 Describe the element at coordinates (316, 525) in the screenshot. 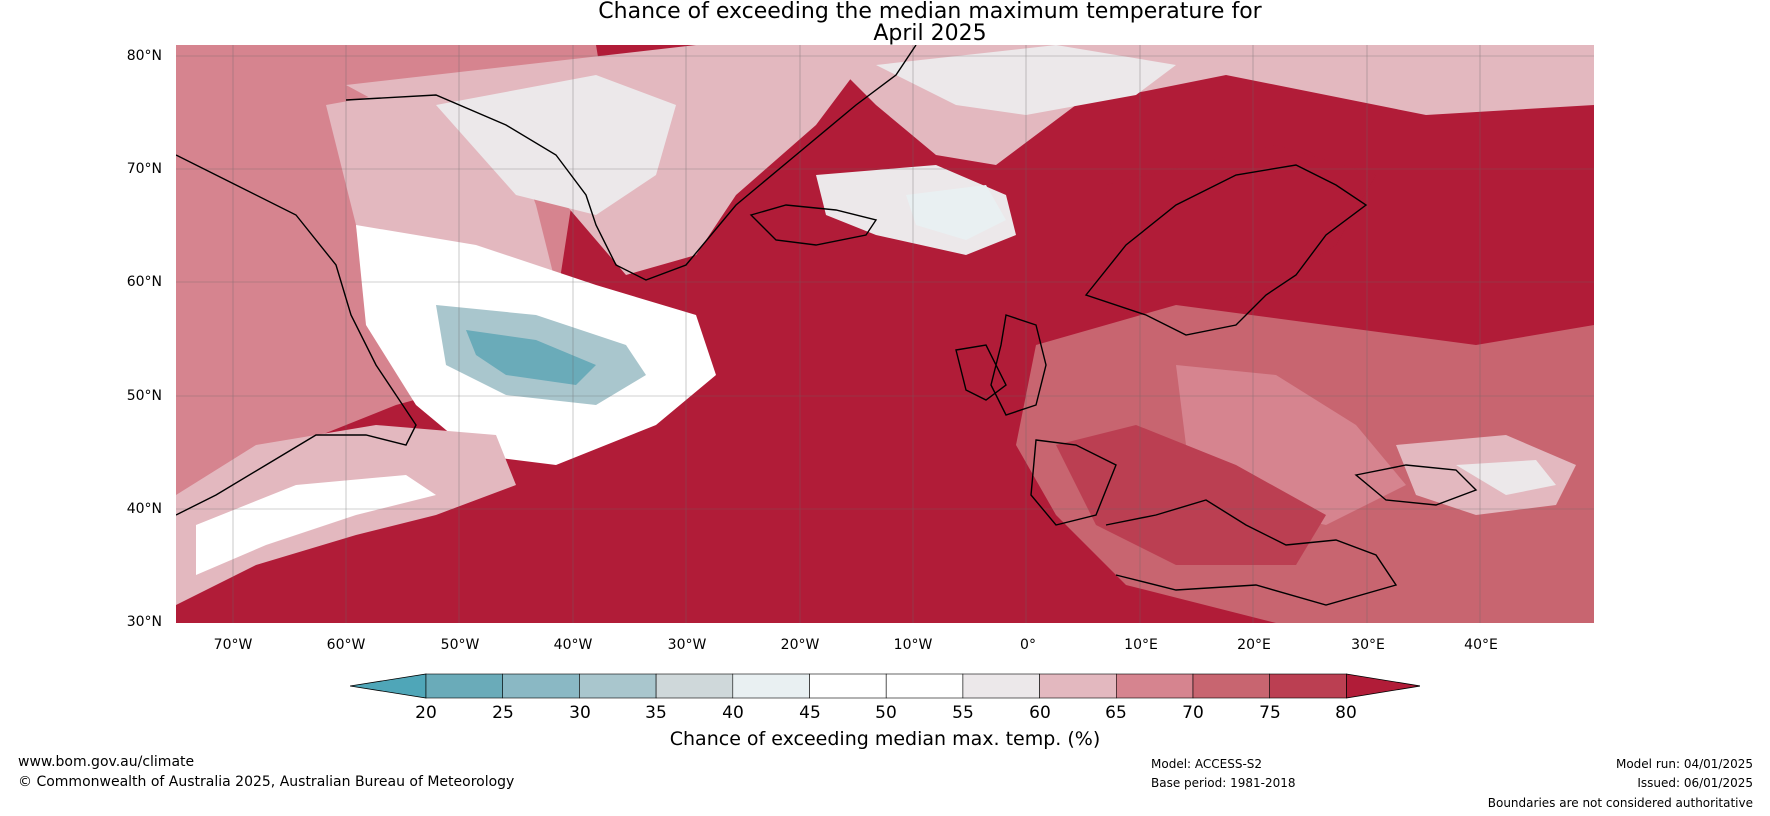

I see `south-west-white-region` at that location.